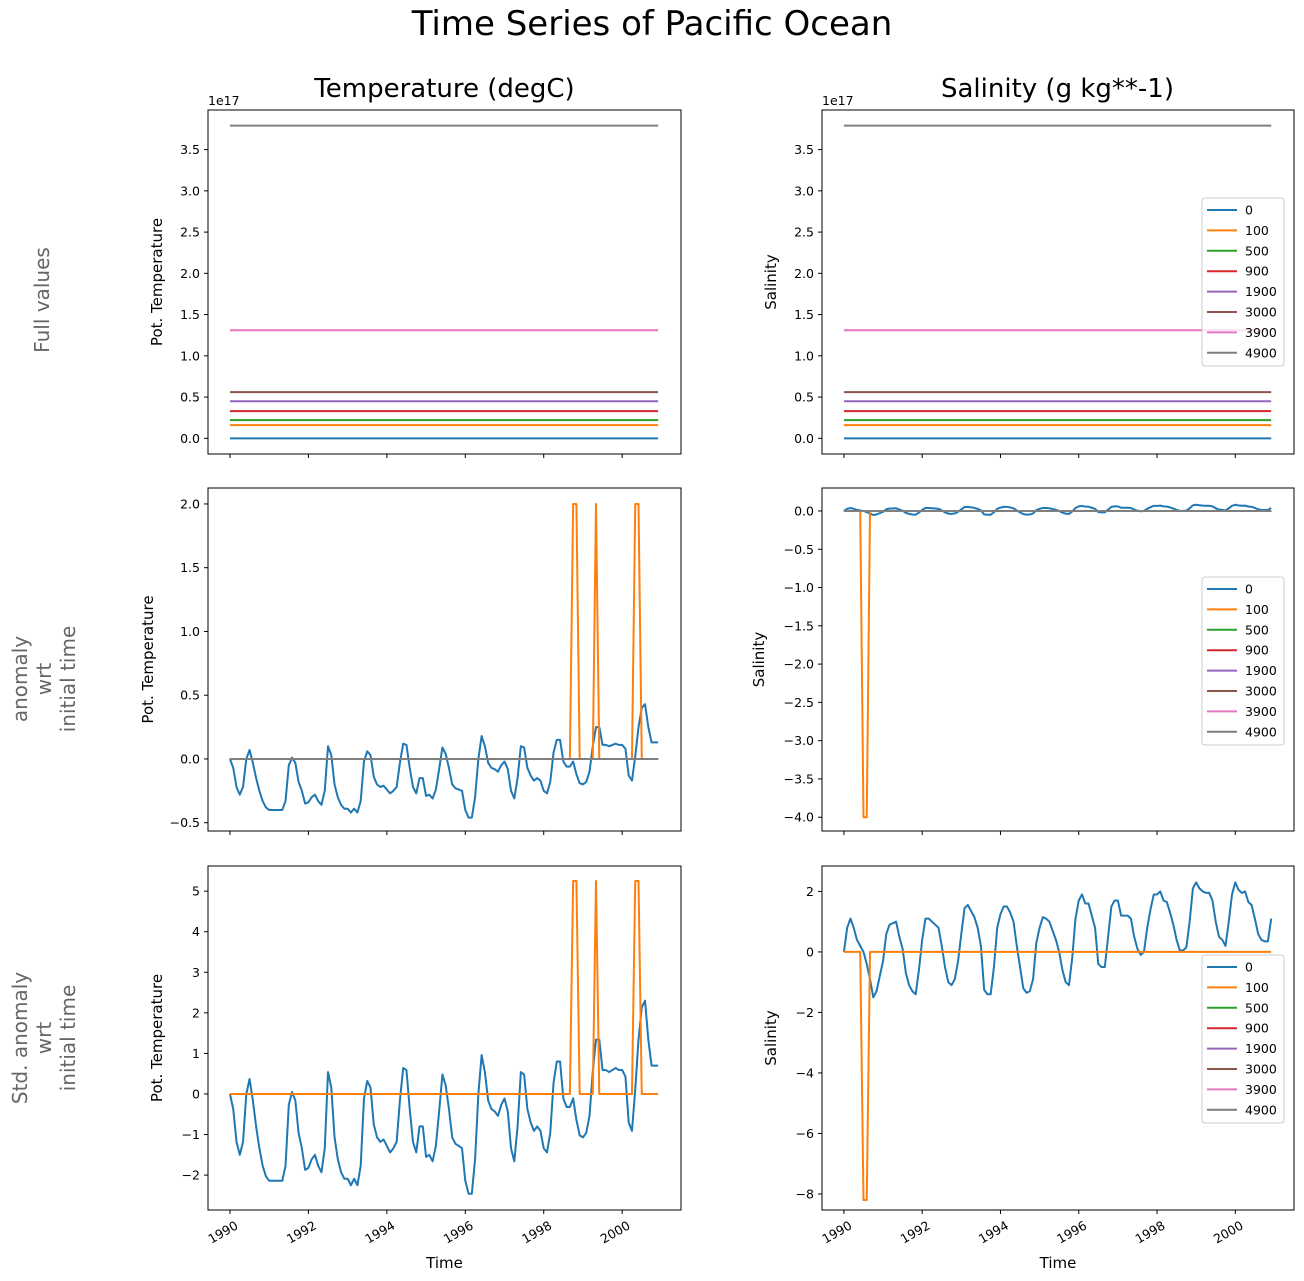 The image size is (1304, 1281). Describe the element at coordinates (799, 587) in the screenshot. I see `y-tick-label: −1.0` at that location.